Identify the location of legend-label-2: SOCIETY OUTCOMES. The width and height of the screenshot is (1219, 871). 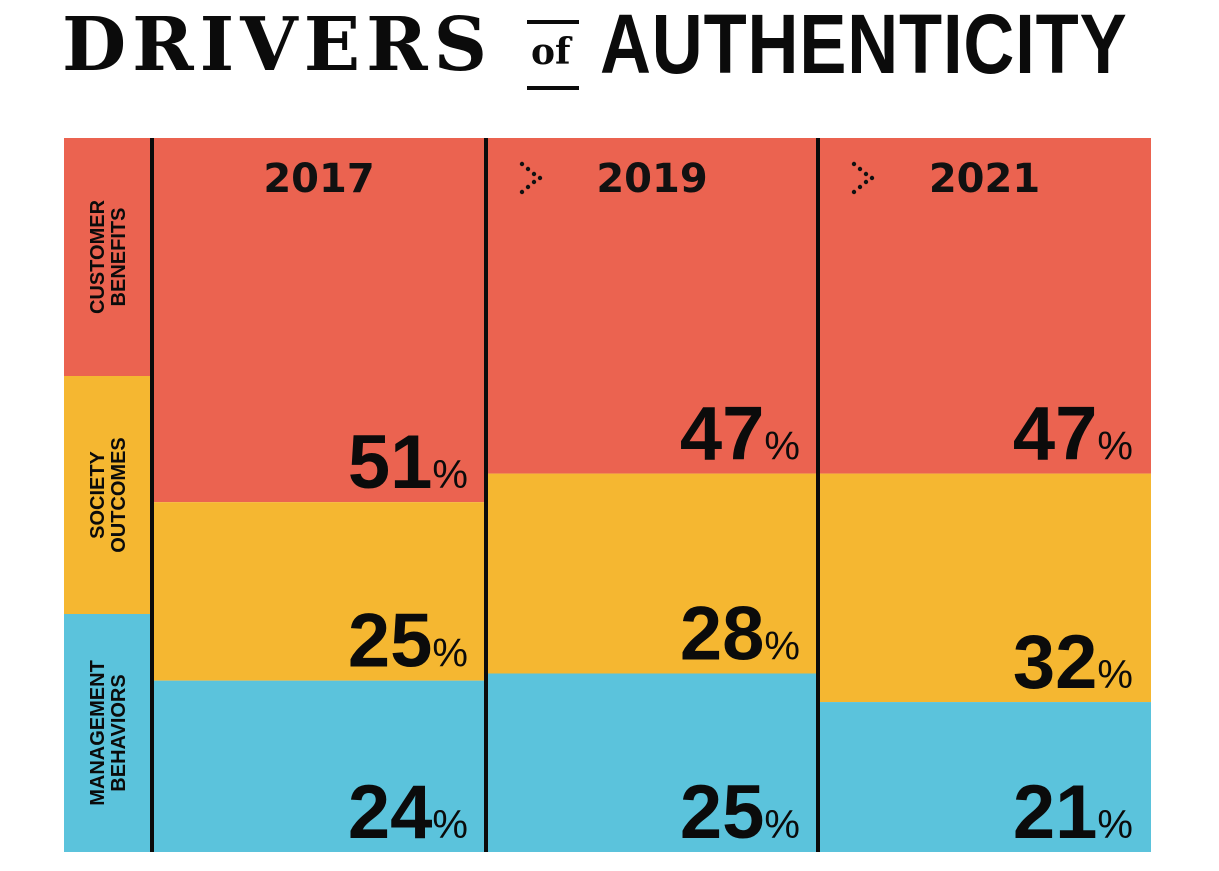
(108, 495).